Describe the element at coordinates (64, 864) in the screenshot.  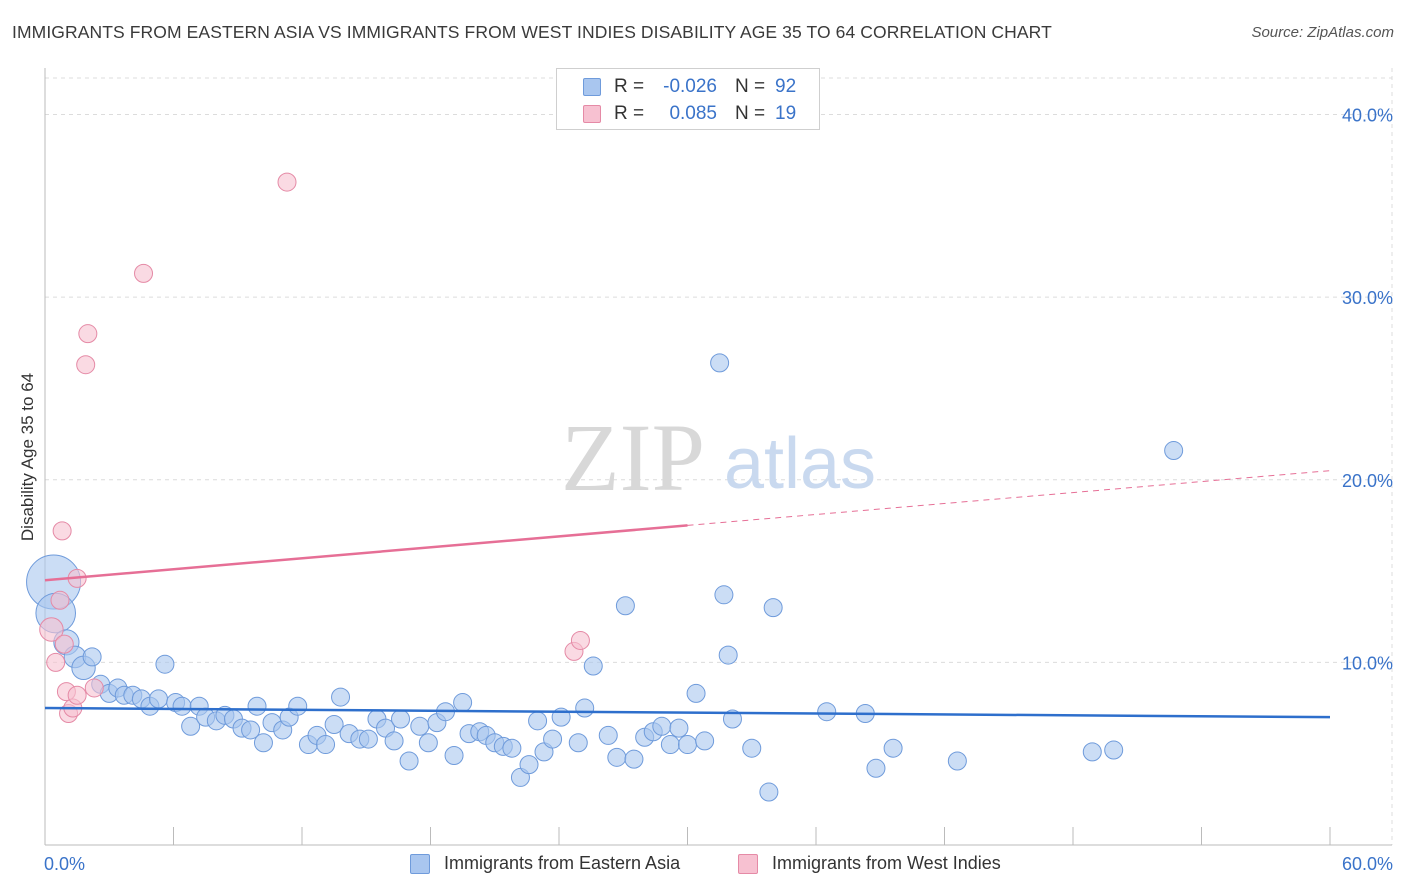
I see `x-tick-label-min: 0.0%` at that location.